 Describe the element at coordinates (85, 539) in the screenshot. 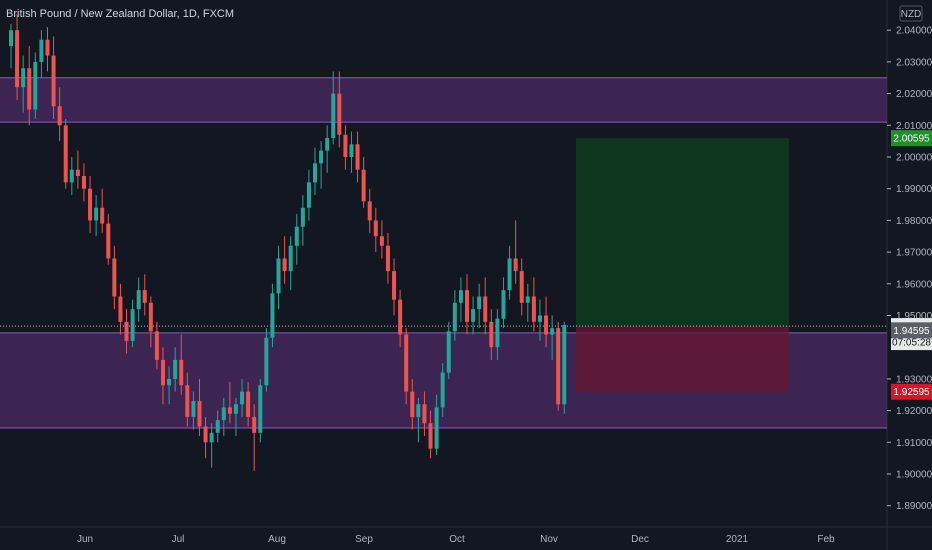

I see `x-tick-label: Jun` at that location.